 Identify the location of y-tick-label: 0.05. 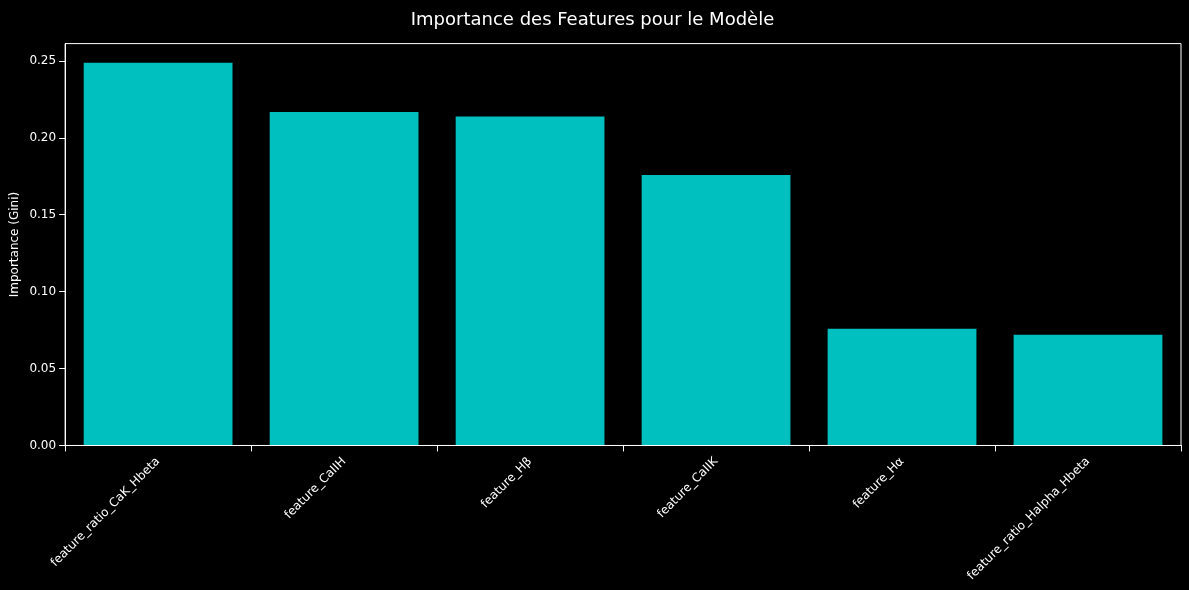
(43, 367).